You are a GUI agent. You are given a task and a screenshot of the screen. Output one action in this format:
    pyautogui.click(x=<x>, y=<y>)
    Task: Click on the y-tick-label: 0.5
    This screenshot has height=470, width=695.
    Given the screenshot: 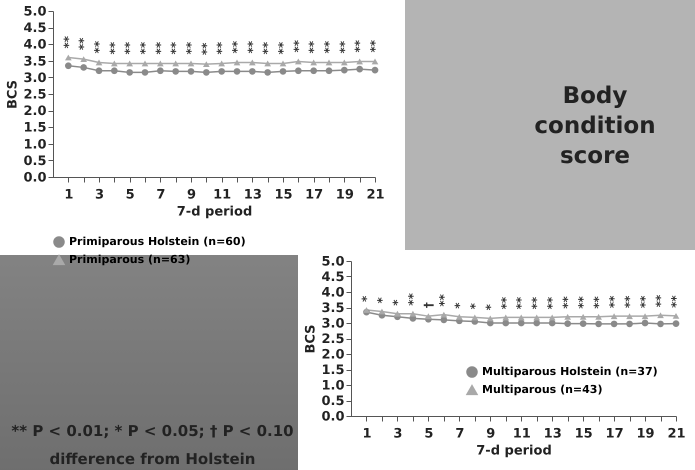 What is the action you would take?
    pyautogui.click(x=34, y=161)
    